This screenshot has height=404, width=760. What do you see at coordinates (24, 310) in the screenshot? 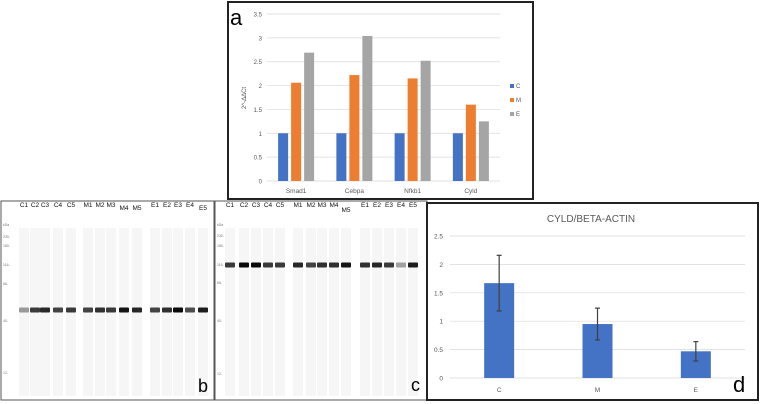
I see `band-C1` at bounding box center [24, 310].